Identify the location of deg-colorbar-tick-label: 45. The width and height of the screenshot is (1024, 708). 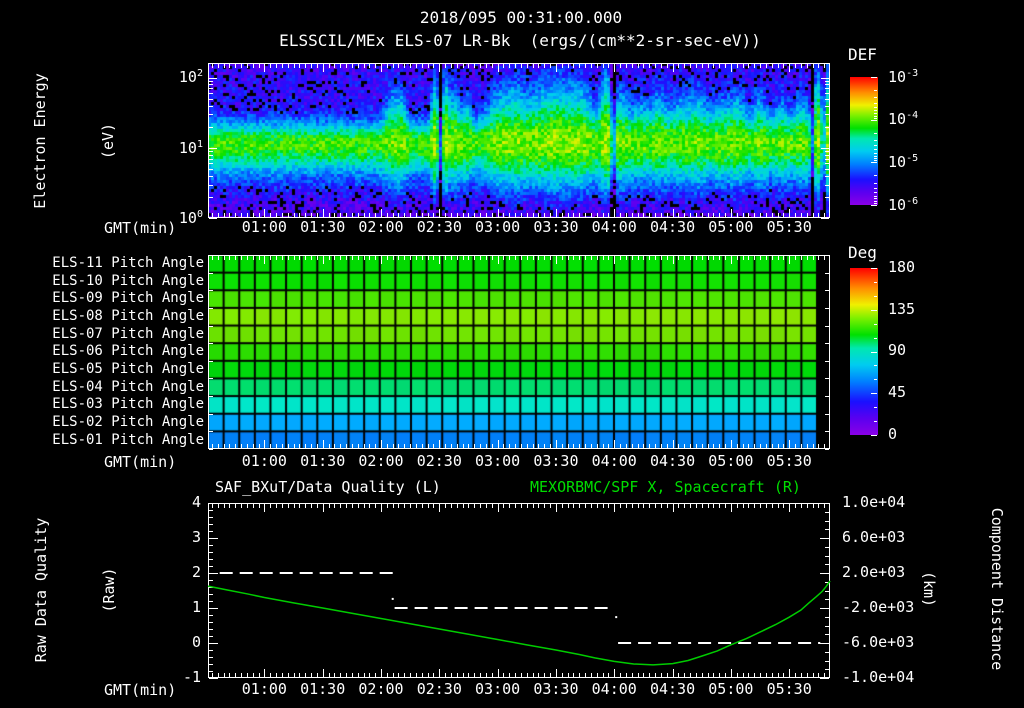
(897, 392).